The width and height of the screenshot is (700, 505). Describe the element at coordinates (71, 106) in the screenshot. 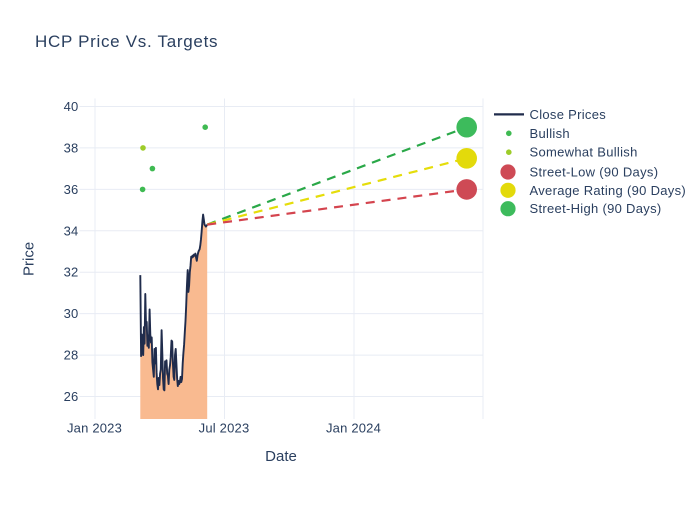

I see `svg-text: 40` at that location.